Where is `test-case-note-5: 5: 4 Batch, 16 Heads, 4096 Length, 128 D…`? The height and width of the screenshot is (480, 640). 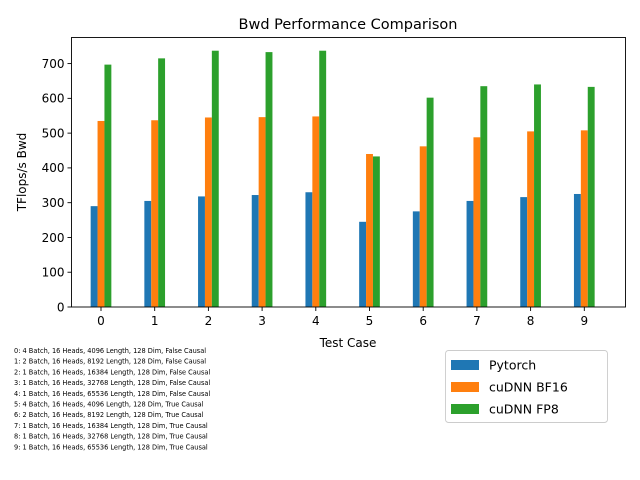
test-case-note-5: 5: 4 Batch, 16 Heads, 4096 Length, 128 D… is located at coordinates (109, 405).